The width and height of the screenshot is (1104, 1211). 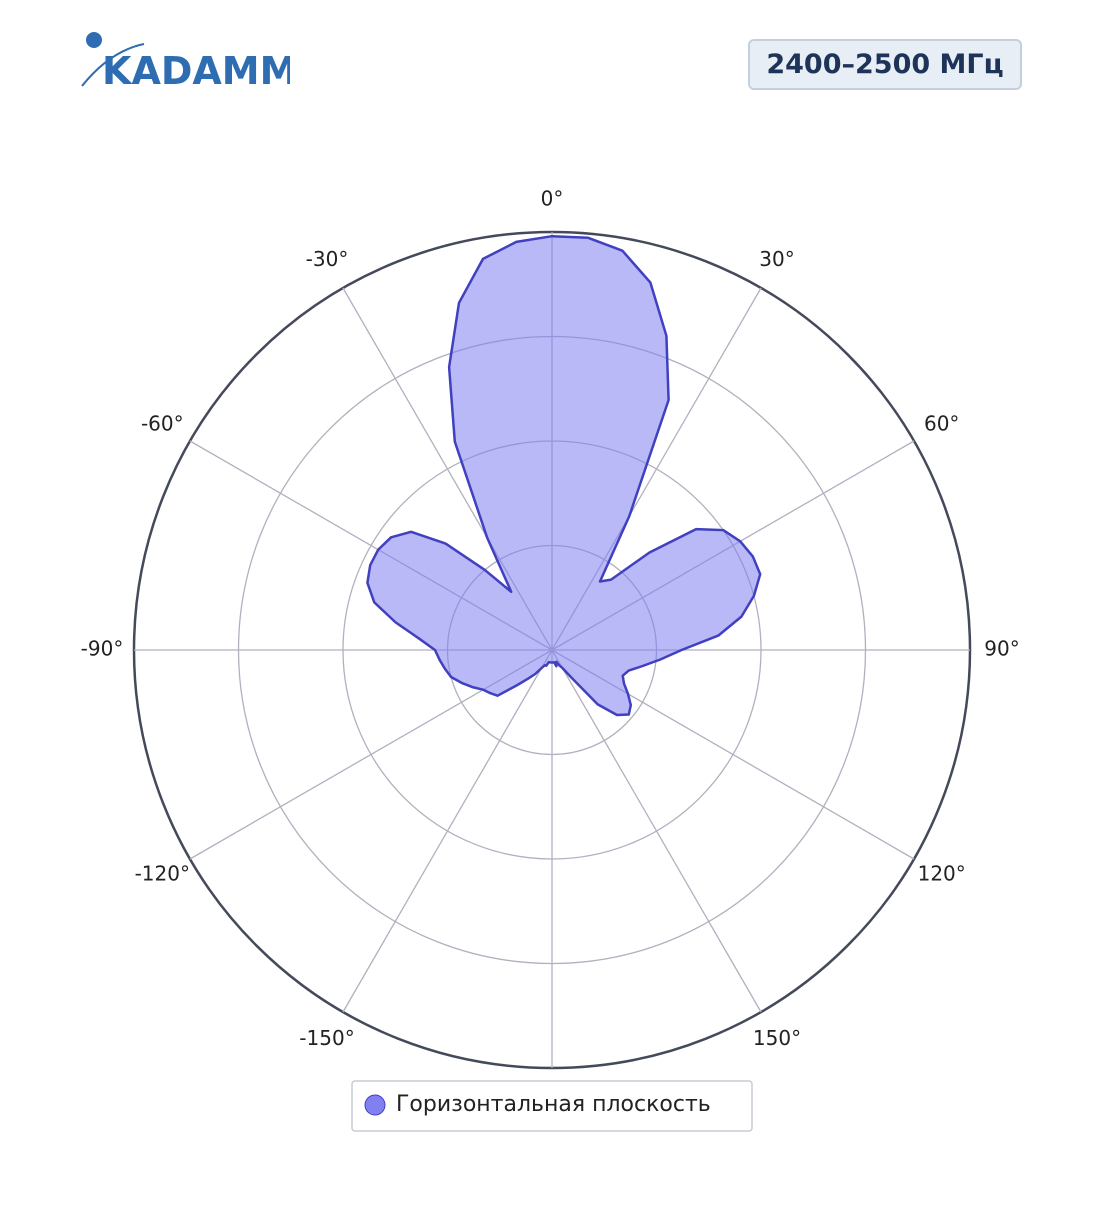 I want to click on theta-tick-label: -60°, so click(x=162, y=424).